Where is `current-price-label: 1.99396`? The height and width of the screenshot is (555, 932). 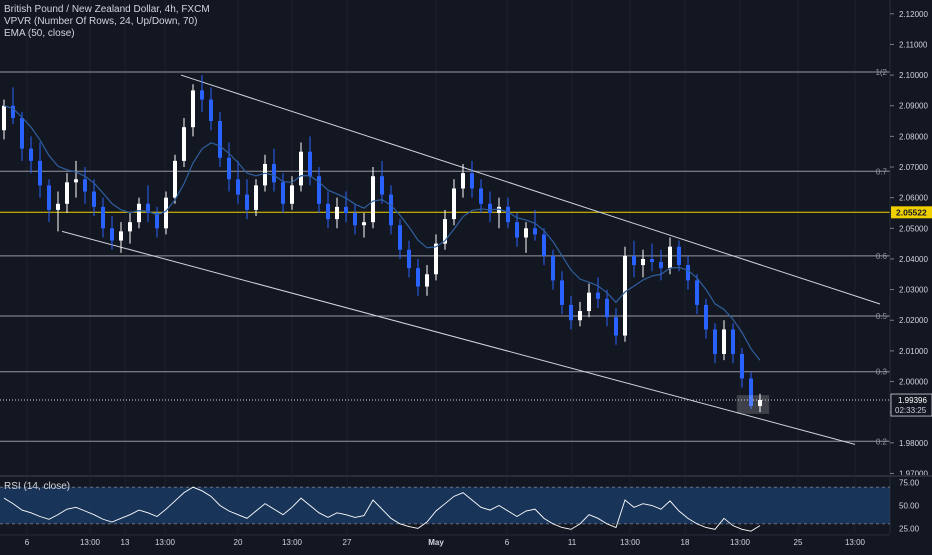 current-price-label: 1.99396 is located at coordinates (912, 400).